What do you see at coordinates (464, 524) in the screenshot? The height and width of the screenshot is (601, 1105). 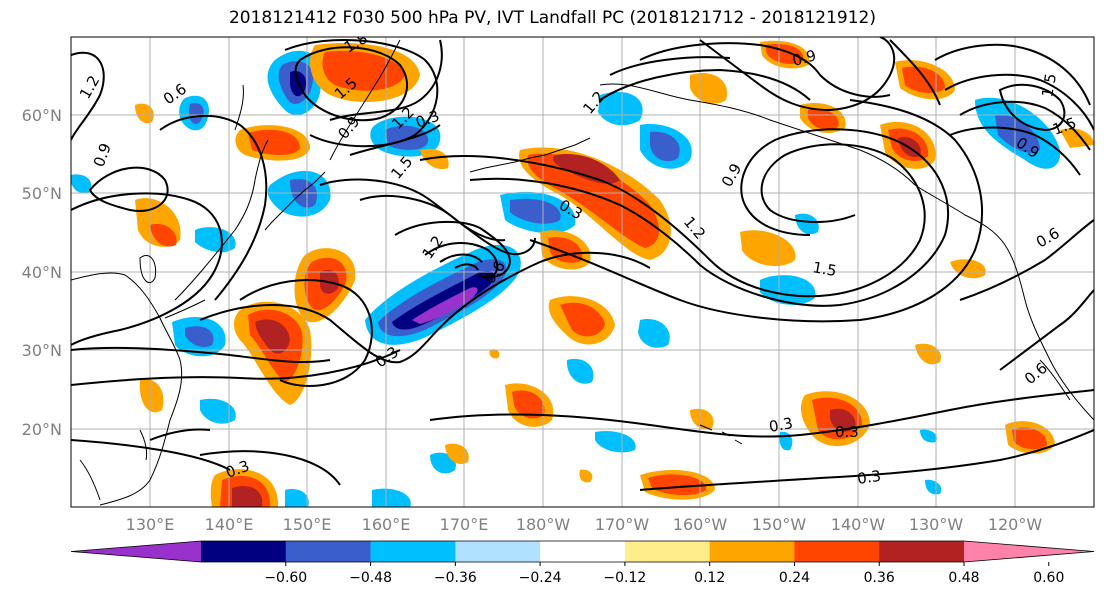 I see `lon-label: 170°E` at bounding box center [464, 524].